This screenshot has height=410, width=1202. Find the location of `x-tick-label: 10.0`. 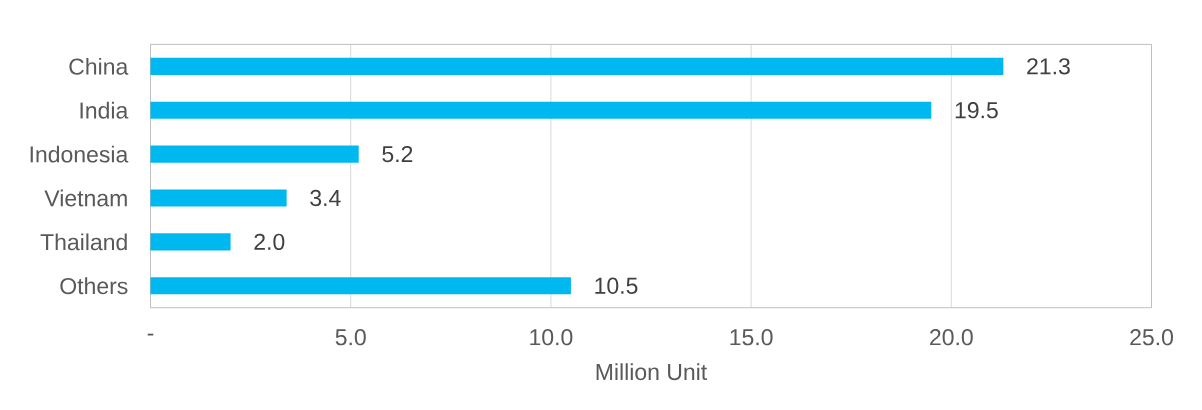

x-tick-label: 10.0 is located at coordinates (551, 337).